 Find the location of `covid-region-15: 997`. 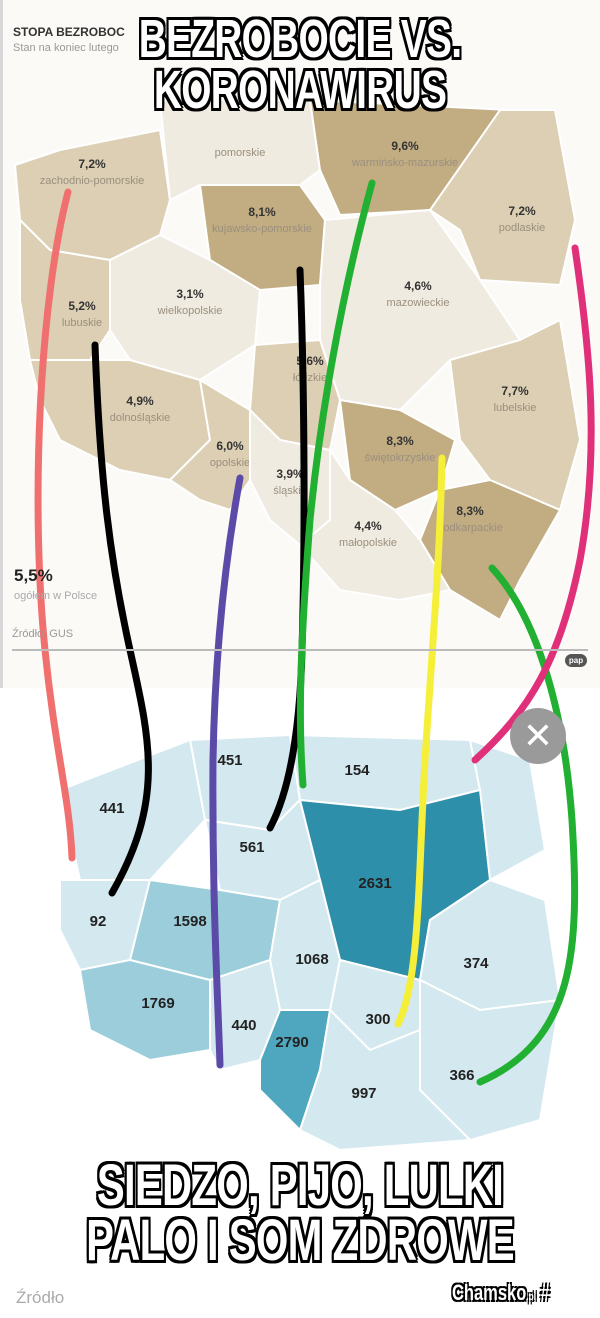

covid-region-15: 997 is located at coordinates (385, 1079).